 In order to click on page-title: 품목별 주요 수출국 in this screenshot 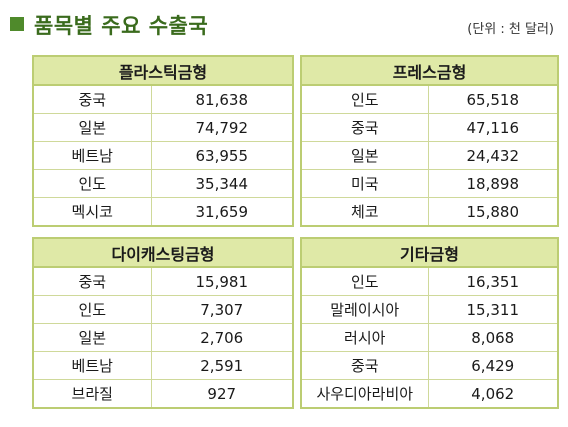, I will do `click(121, 26)`.